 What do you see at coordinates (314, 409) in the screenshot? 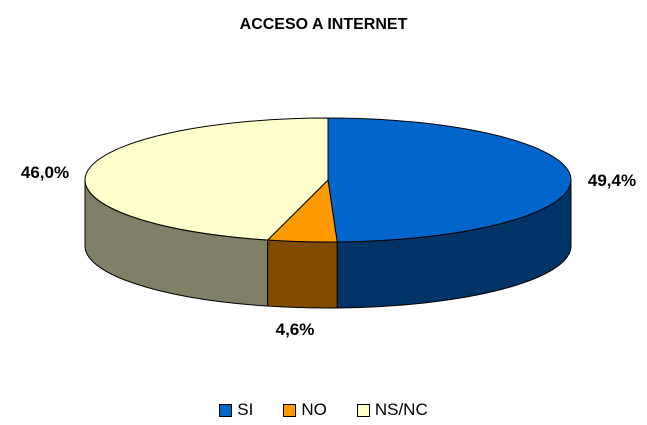
I see `legend-label-no: NO` at bounding box center [314, 409].